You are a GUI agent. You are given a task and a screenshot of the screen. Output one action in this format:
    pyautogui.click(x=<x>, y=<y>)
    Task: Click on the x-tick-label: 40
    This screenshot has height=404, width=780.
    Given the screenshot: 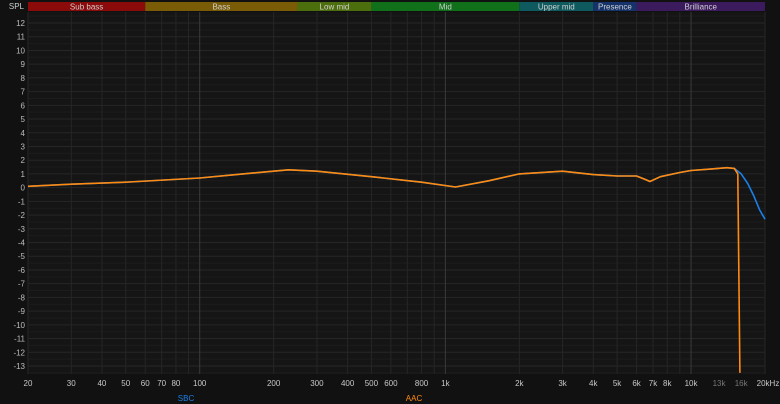 What is the action you would take?
    pyautogui.click(x=101, y=383)
    